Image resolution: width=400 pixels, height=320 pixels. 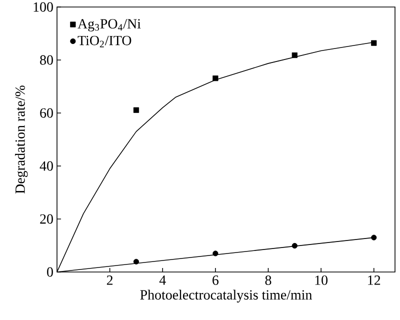 What do you see at coordinates (109, 25) in the screenshot?
I see `legend-label: Ag$_{3}$PO$_{4}$/Ni` at bounding box center [109, 25].